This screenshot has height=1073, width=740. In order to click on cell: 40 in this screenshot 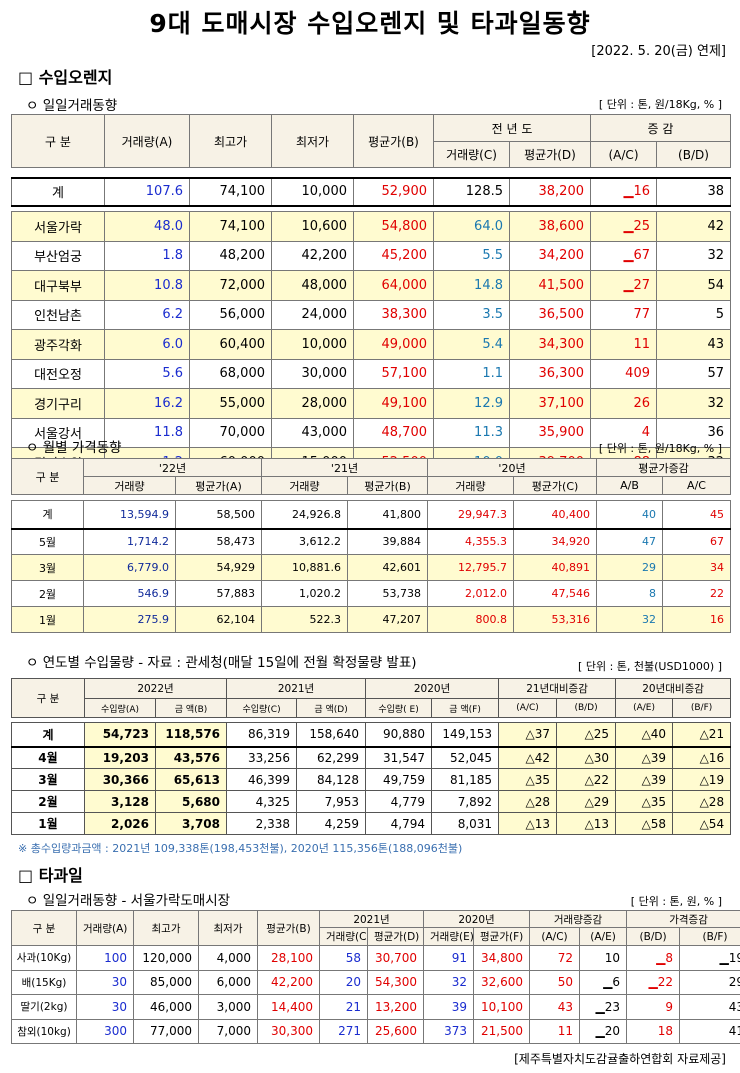, I will do `click(629, 515)`.